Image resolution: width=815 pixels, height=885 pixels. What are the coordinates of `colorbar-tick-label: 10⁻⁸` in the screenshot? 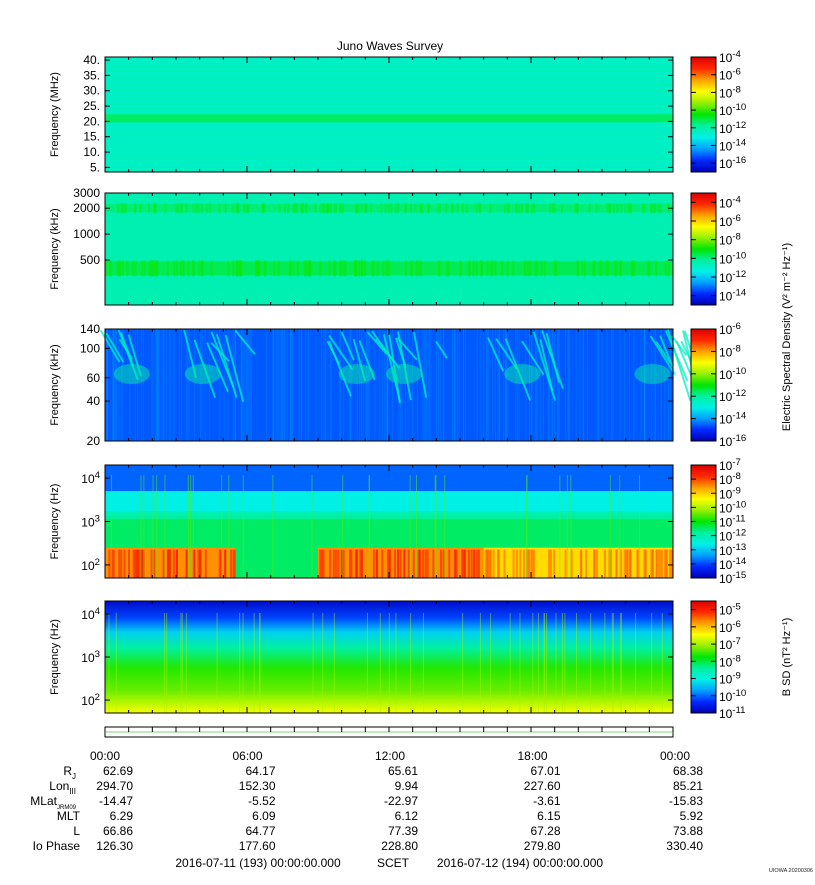 It's located at (730, 240).